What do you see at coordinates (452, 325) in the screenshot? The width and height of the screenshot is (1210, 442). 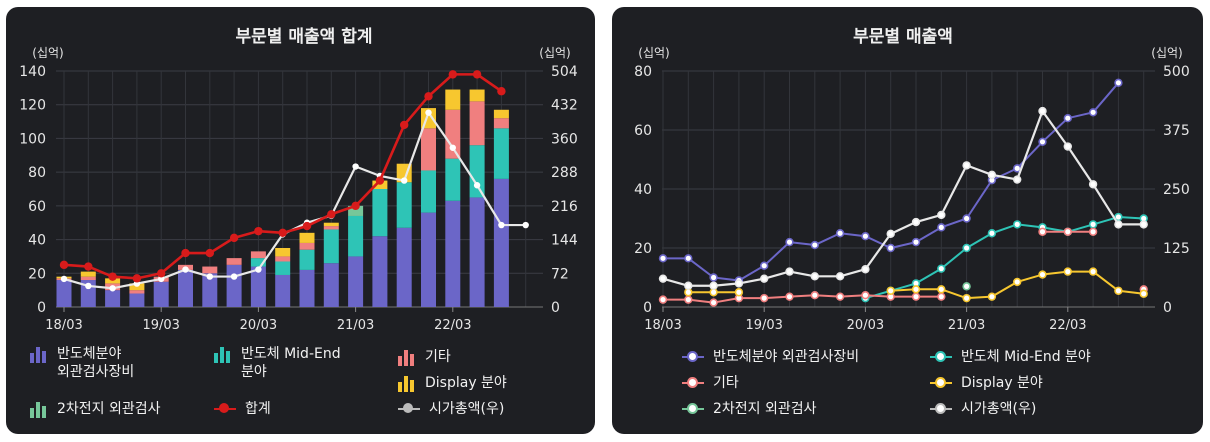 I see `x-tick-label: 22/03` at bounding box center [452, 325].